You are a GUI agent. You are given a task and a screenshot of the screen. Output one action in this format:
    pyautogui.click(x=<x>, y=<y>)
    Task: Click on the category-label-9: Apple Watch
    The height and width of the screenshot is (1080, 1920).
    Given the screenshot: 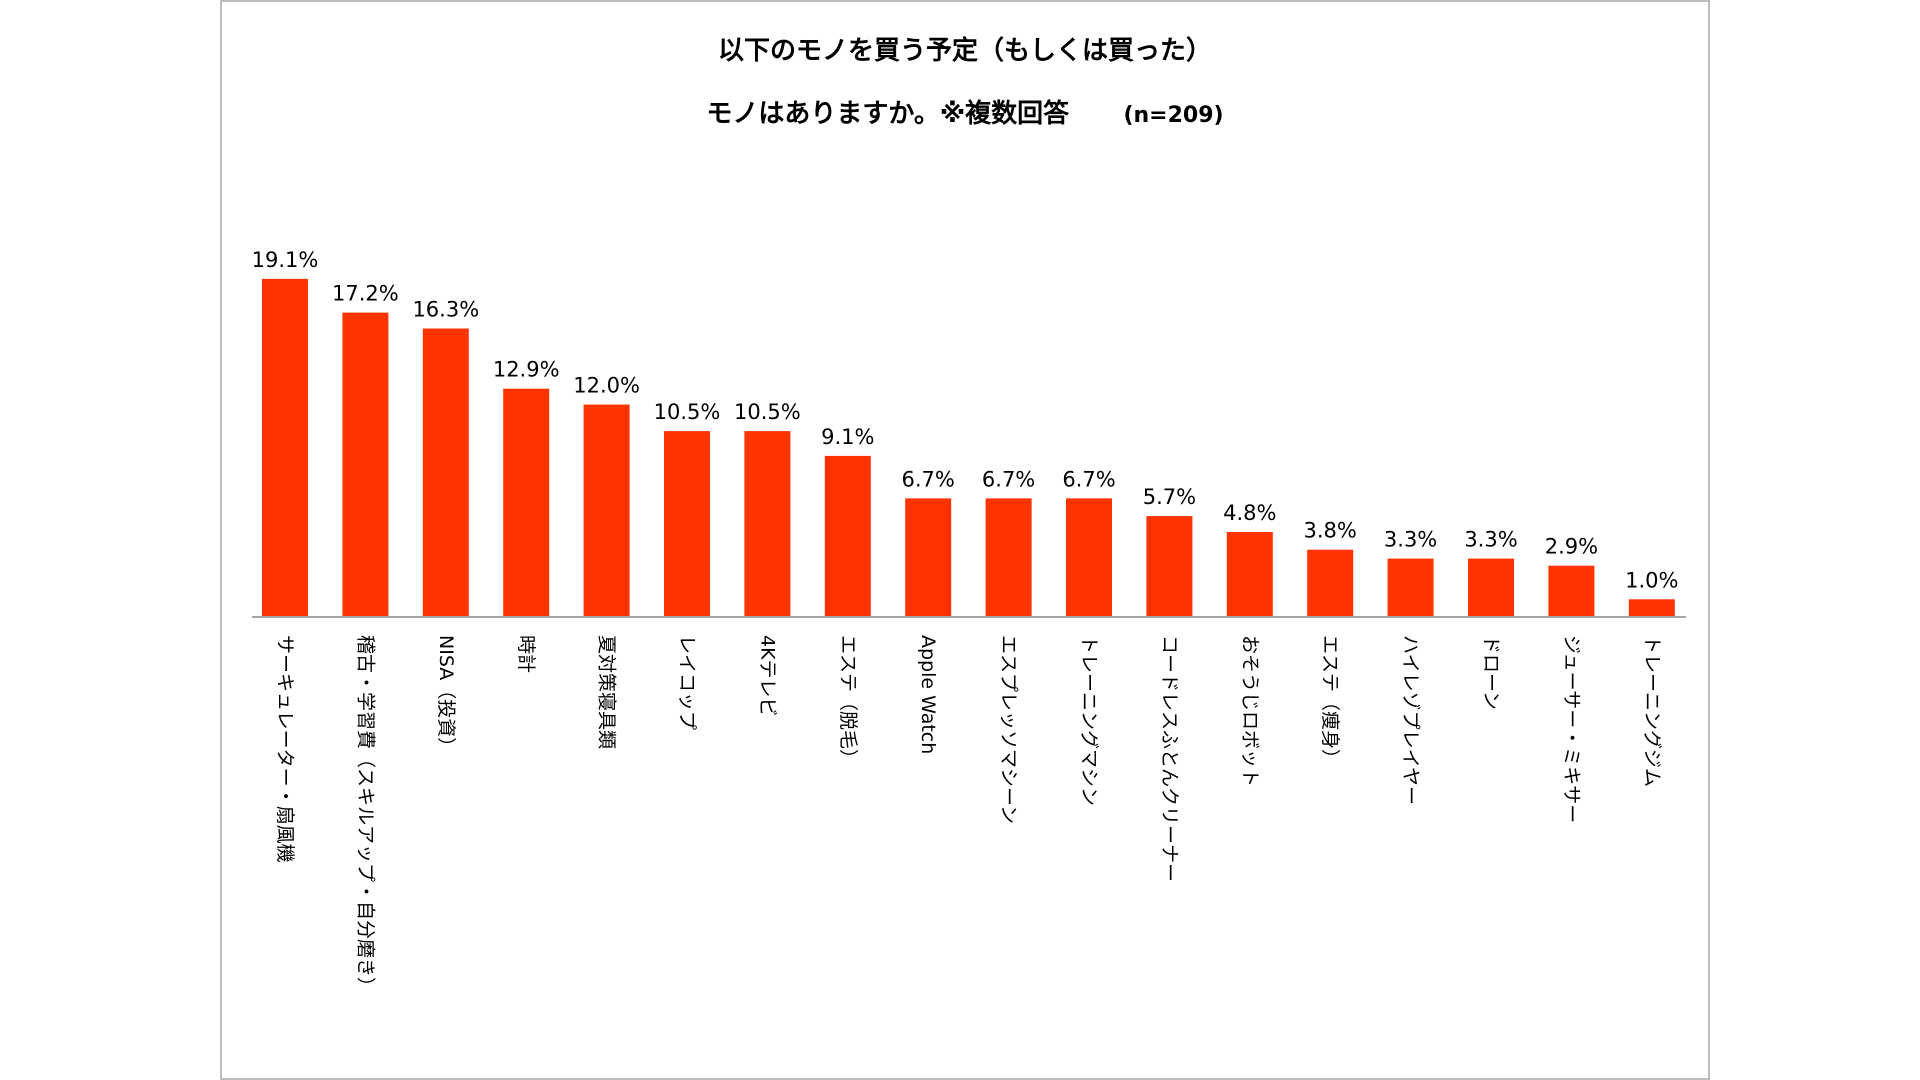 What is the action you would take?
    pyautogui.click(x=928, y=694)
    